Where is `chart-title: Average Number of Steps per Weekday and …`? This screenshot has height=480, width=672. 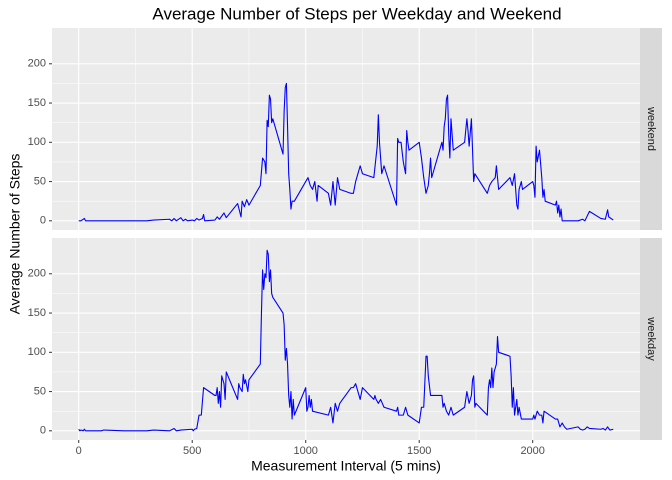
chart-title: Average Number of Steps per Weekday and … is located at coordinates (356, 13).